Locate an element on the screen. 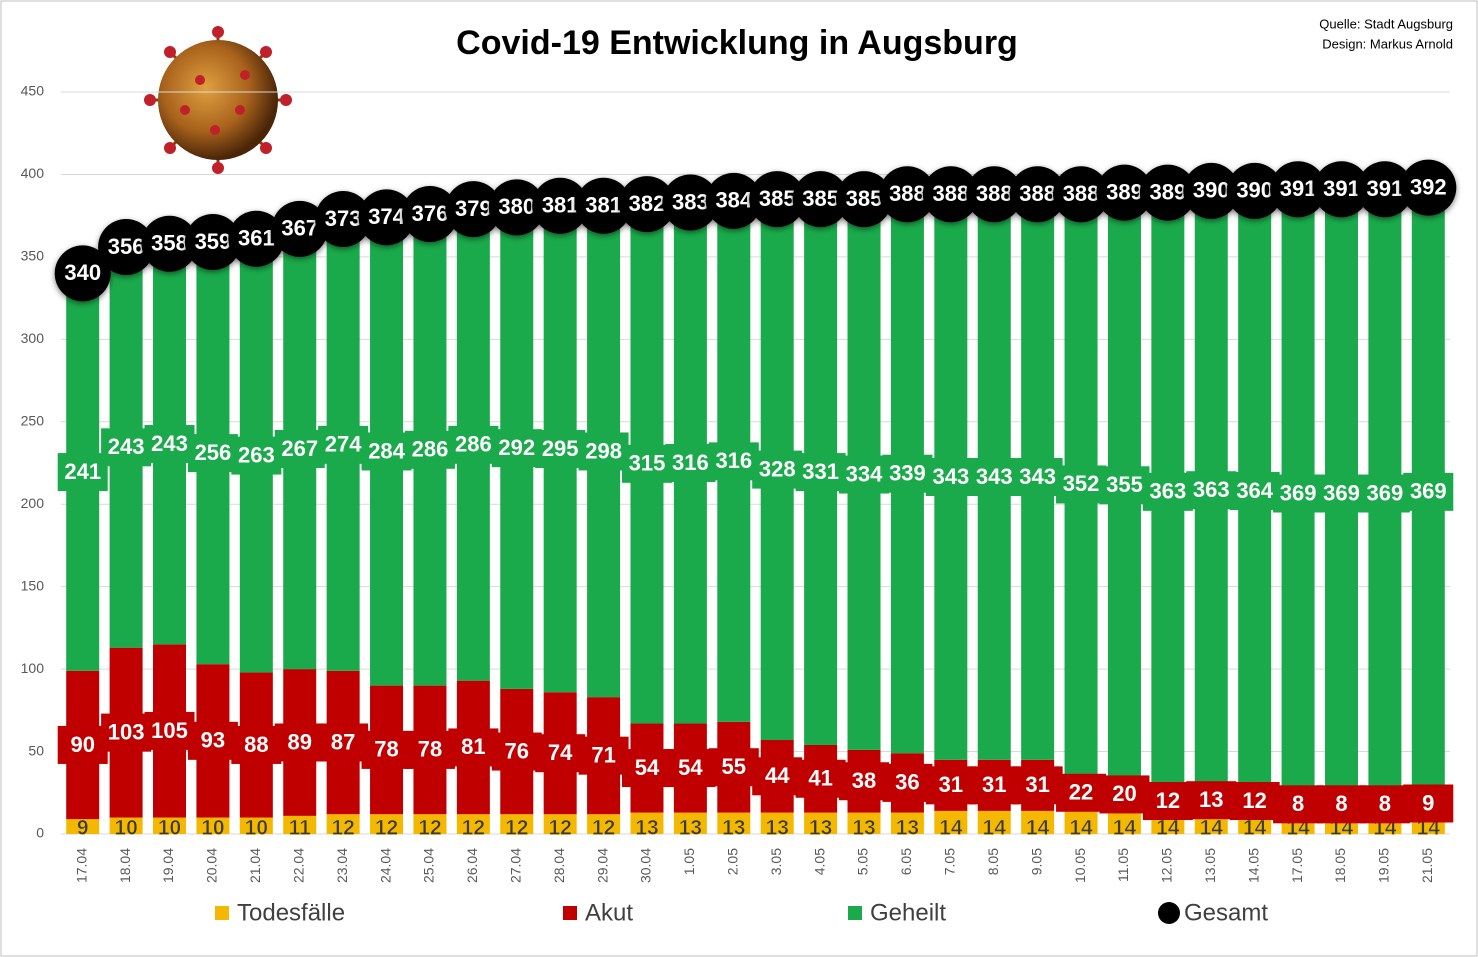 Image resolution: width=1478 pixels, height=957 pixels. y-tick-label: 450 is located at coordinates (33, 91).